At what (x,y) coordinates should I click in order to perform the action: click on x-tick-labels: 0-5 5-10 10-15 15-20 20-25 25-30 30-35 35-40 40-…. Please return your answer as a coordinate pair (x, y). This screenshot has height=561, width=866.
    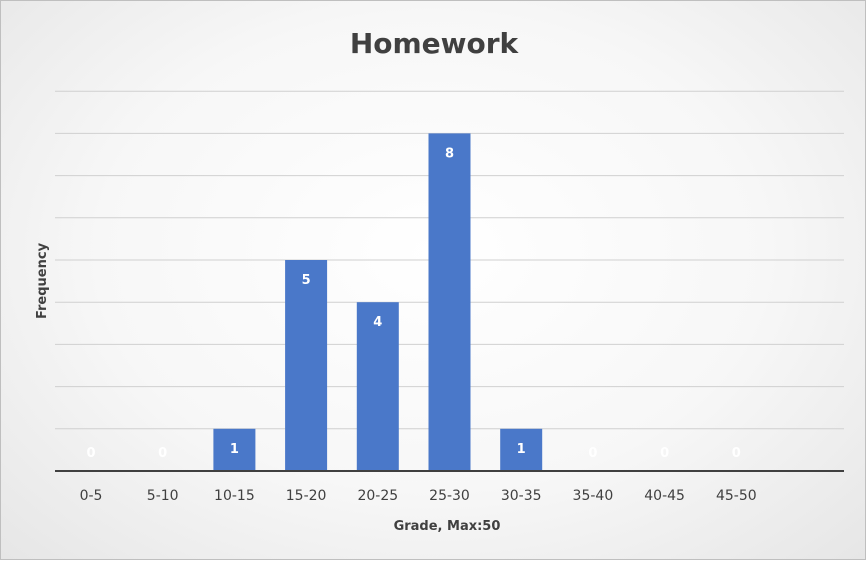
    Looking at the image, I should click on (418, 496).